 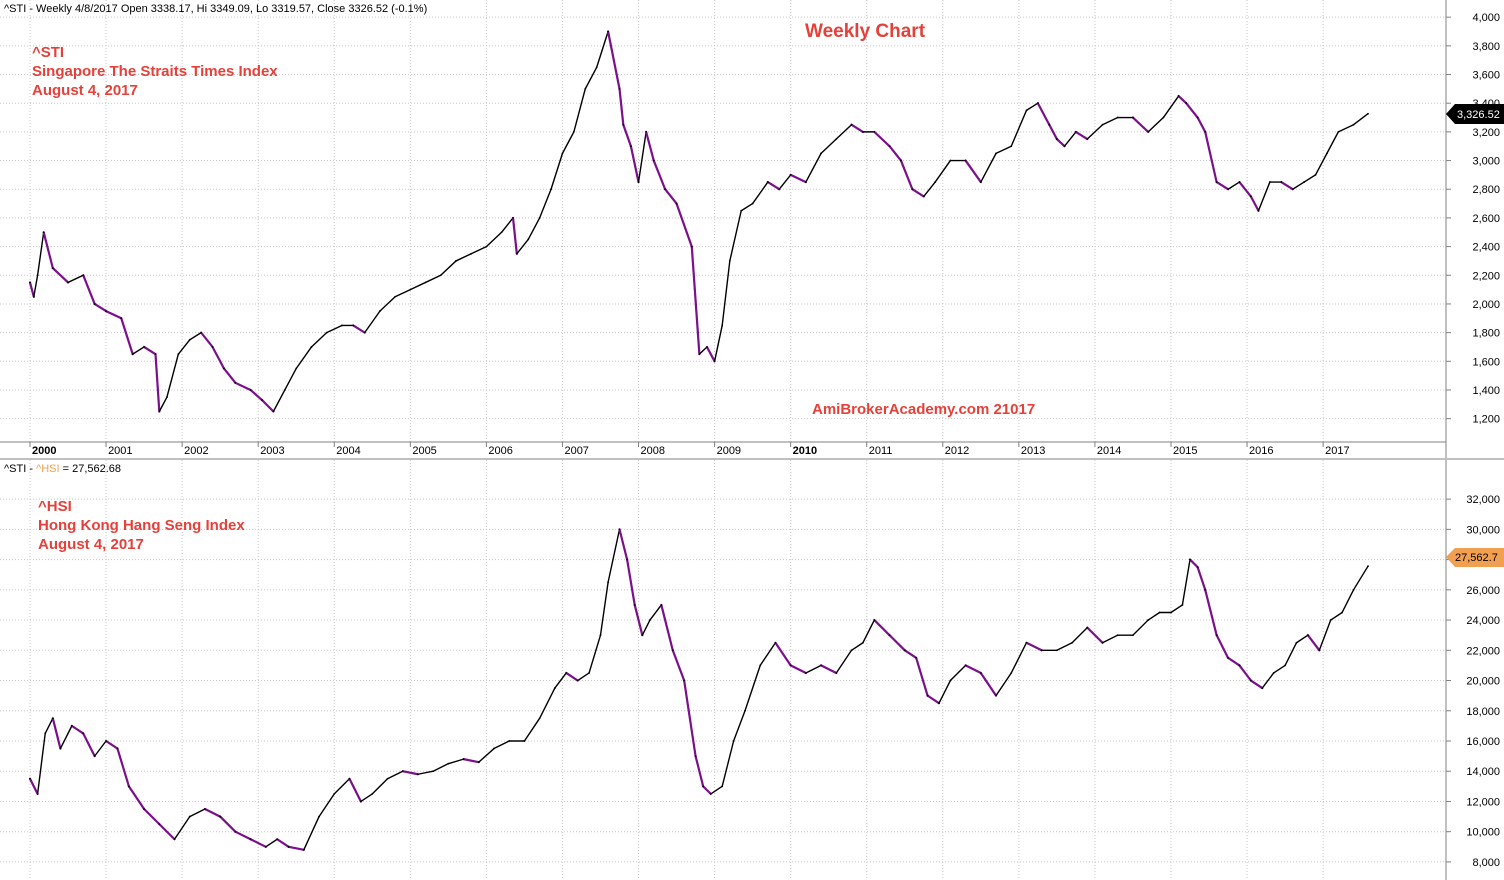 I want to click on year-label-2017: 2017, so click(x=1337, y=451).